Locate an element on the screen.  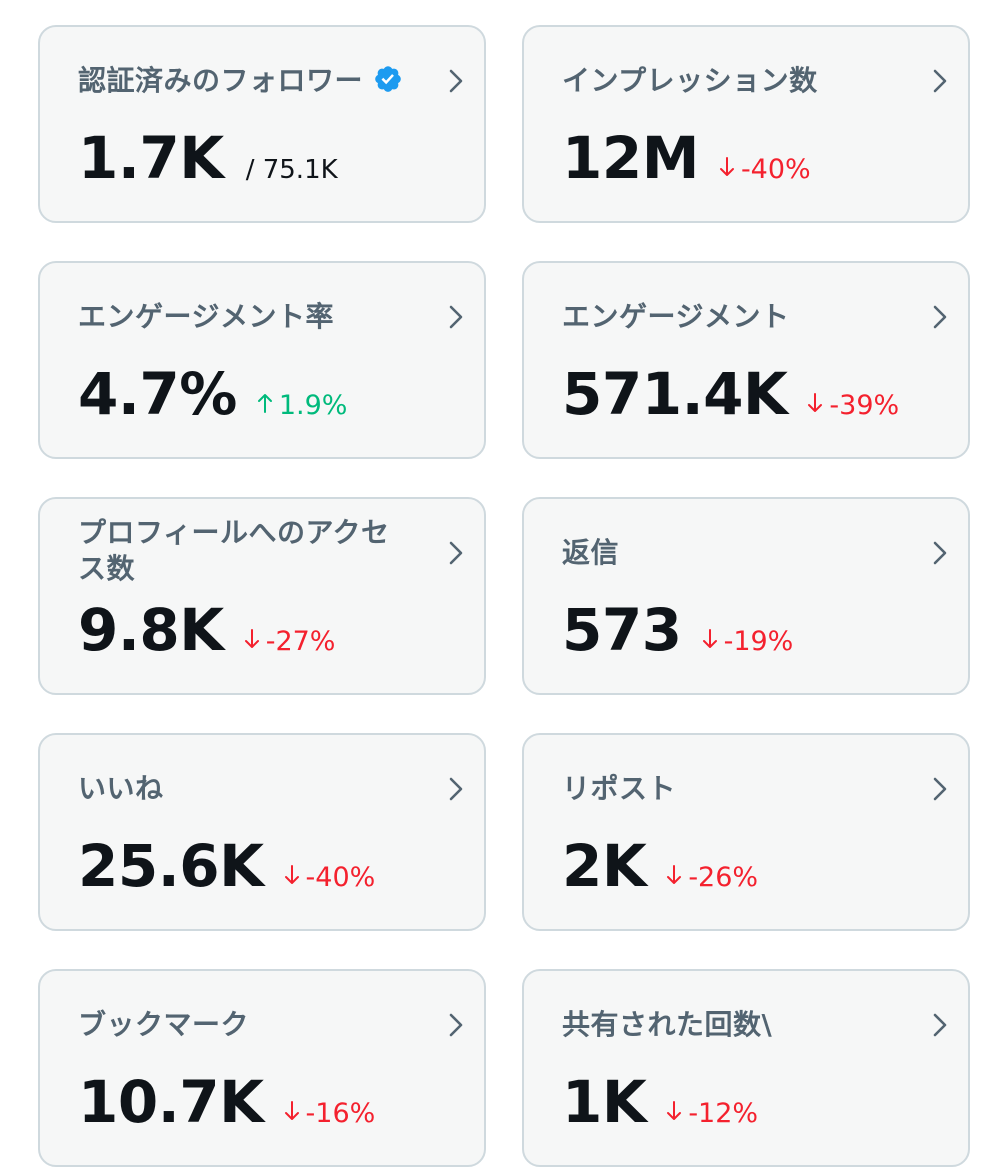
metric-value: 25.6K is located at coordinates (171, 866).